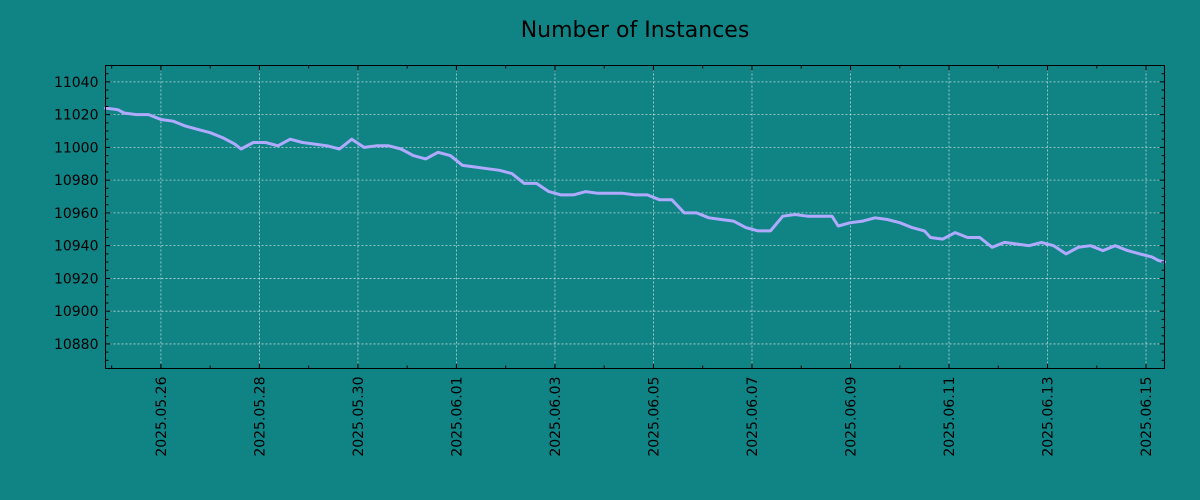  I want to click on y-tick-label: 10920, so click(76, 279).